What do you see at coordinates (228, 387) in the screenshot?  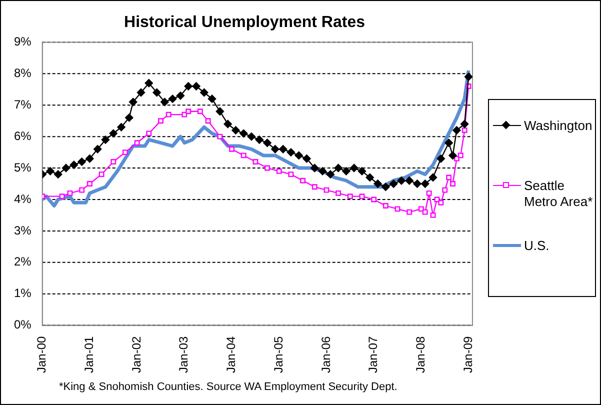 I see `text: *King & Snohomish Counties. Source WA Employment Security Dept.` at bounding box center [228, 387].